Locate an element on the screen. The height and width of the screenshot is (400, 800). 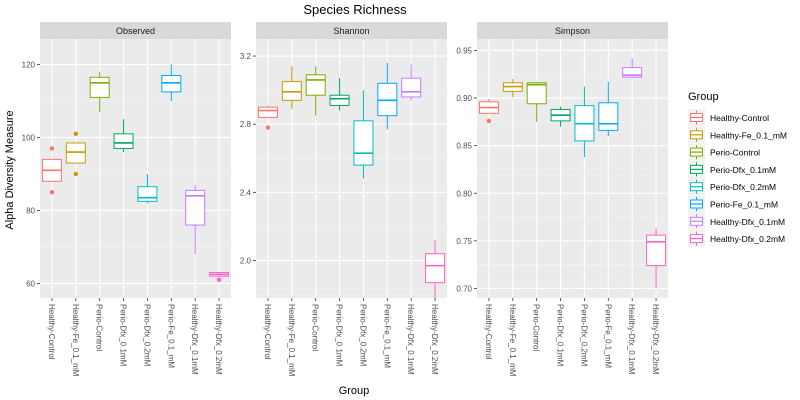
legend-item-label: Perio-Control is located at coordinates (735, 153).